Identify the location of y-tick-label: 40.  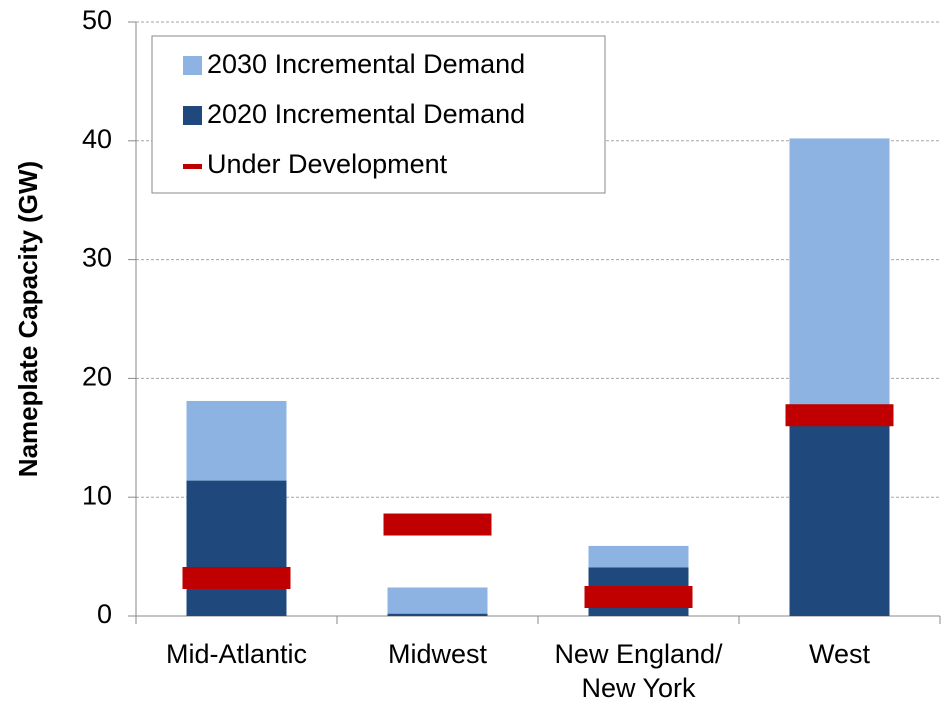
(97, 139).